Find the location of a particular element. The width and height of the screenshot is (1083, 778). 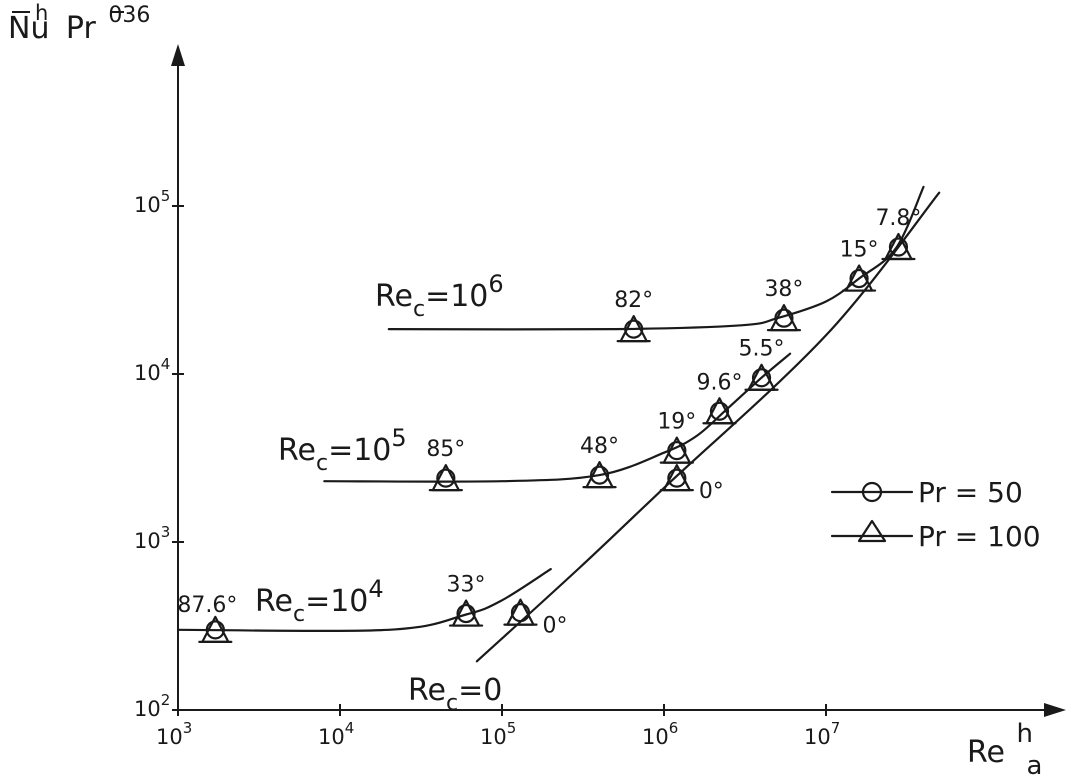

curve-label-rec-1e4: Rec=104 is located at coordinates (319, 601).